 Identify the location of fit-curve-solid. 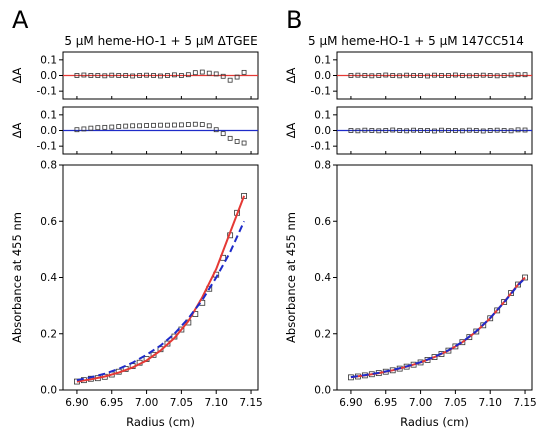
(161, 289).